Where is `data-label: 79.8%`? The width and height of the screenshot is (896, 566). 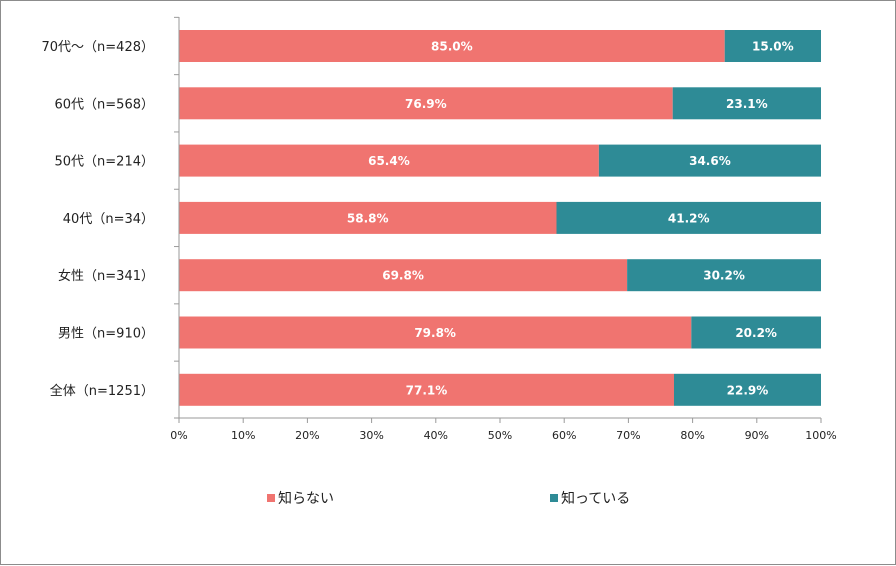
data-label: 79.8% is located at coordinates (435, 333).